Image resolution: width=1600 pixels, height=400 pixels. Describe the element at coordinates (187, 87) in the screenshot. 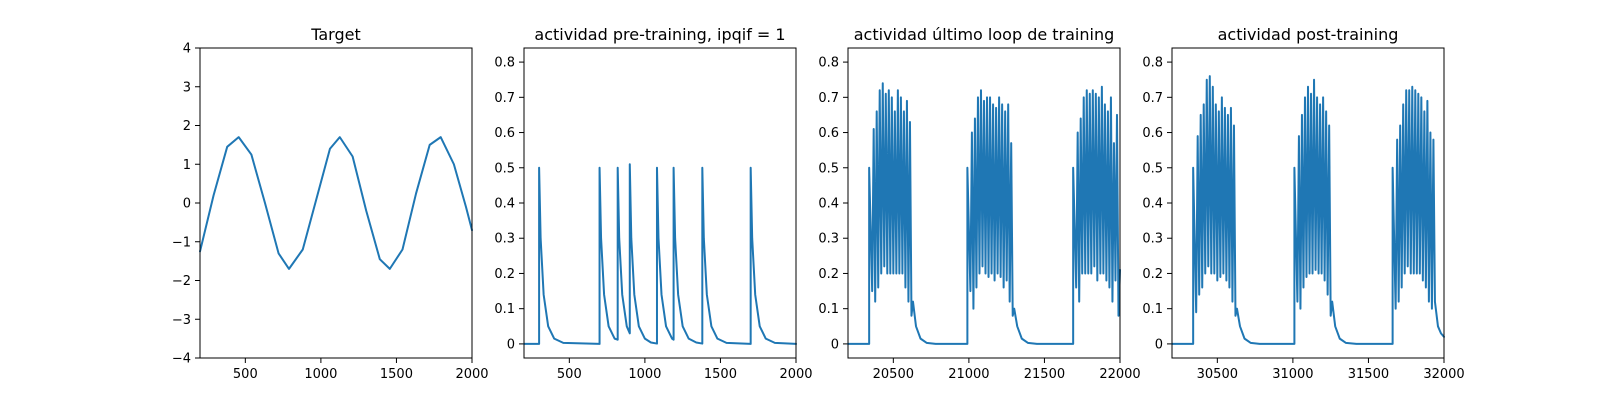

I see `y-tick-label: 3` at that location.